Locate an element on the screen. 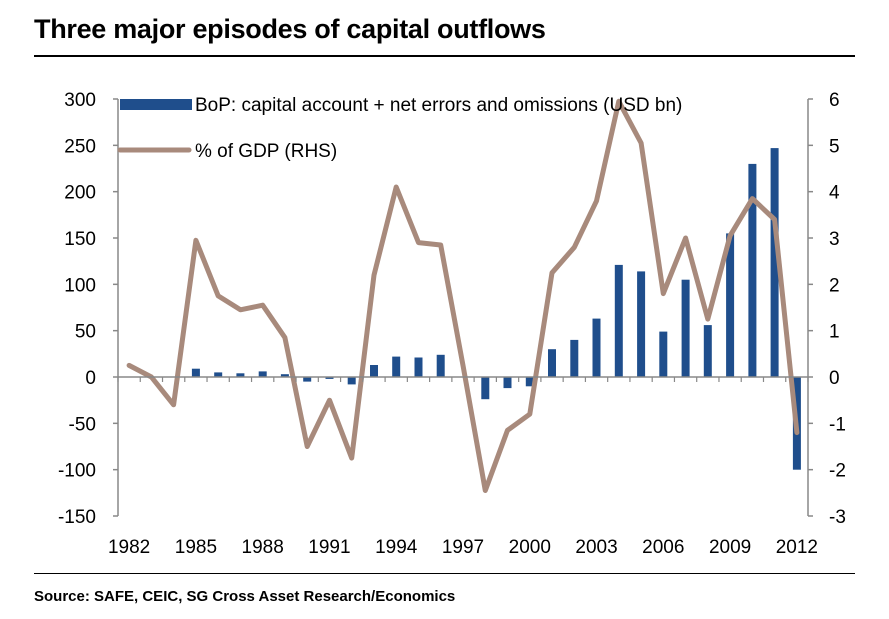 The image size is (889, 619). y-tick-label: 250 is located at coordinates (80, 146).